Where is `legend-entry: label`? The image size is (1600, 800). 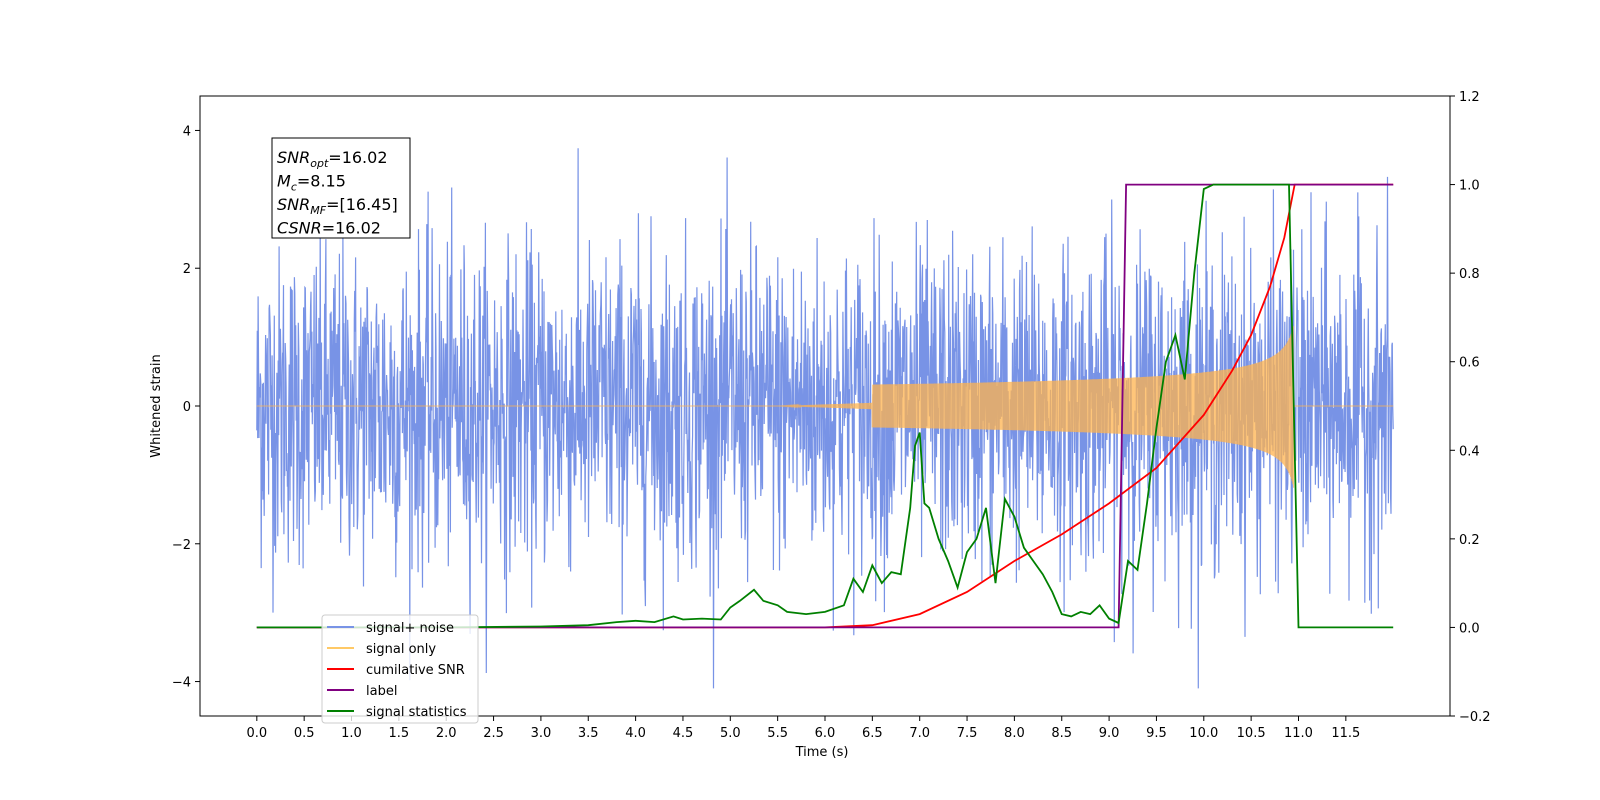
legend-entry: label is located at coordinates (381, 691).